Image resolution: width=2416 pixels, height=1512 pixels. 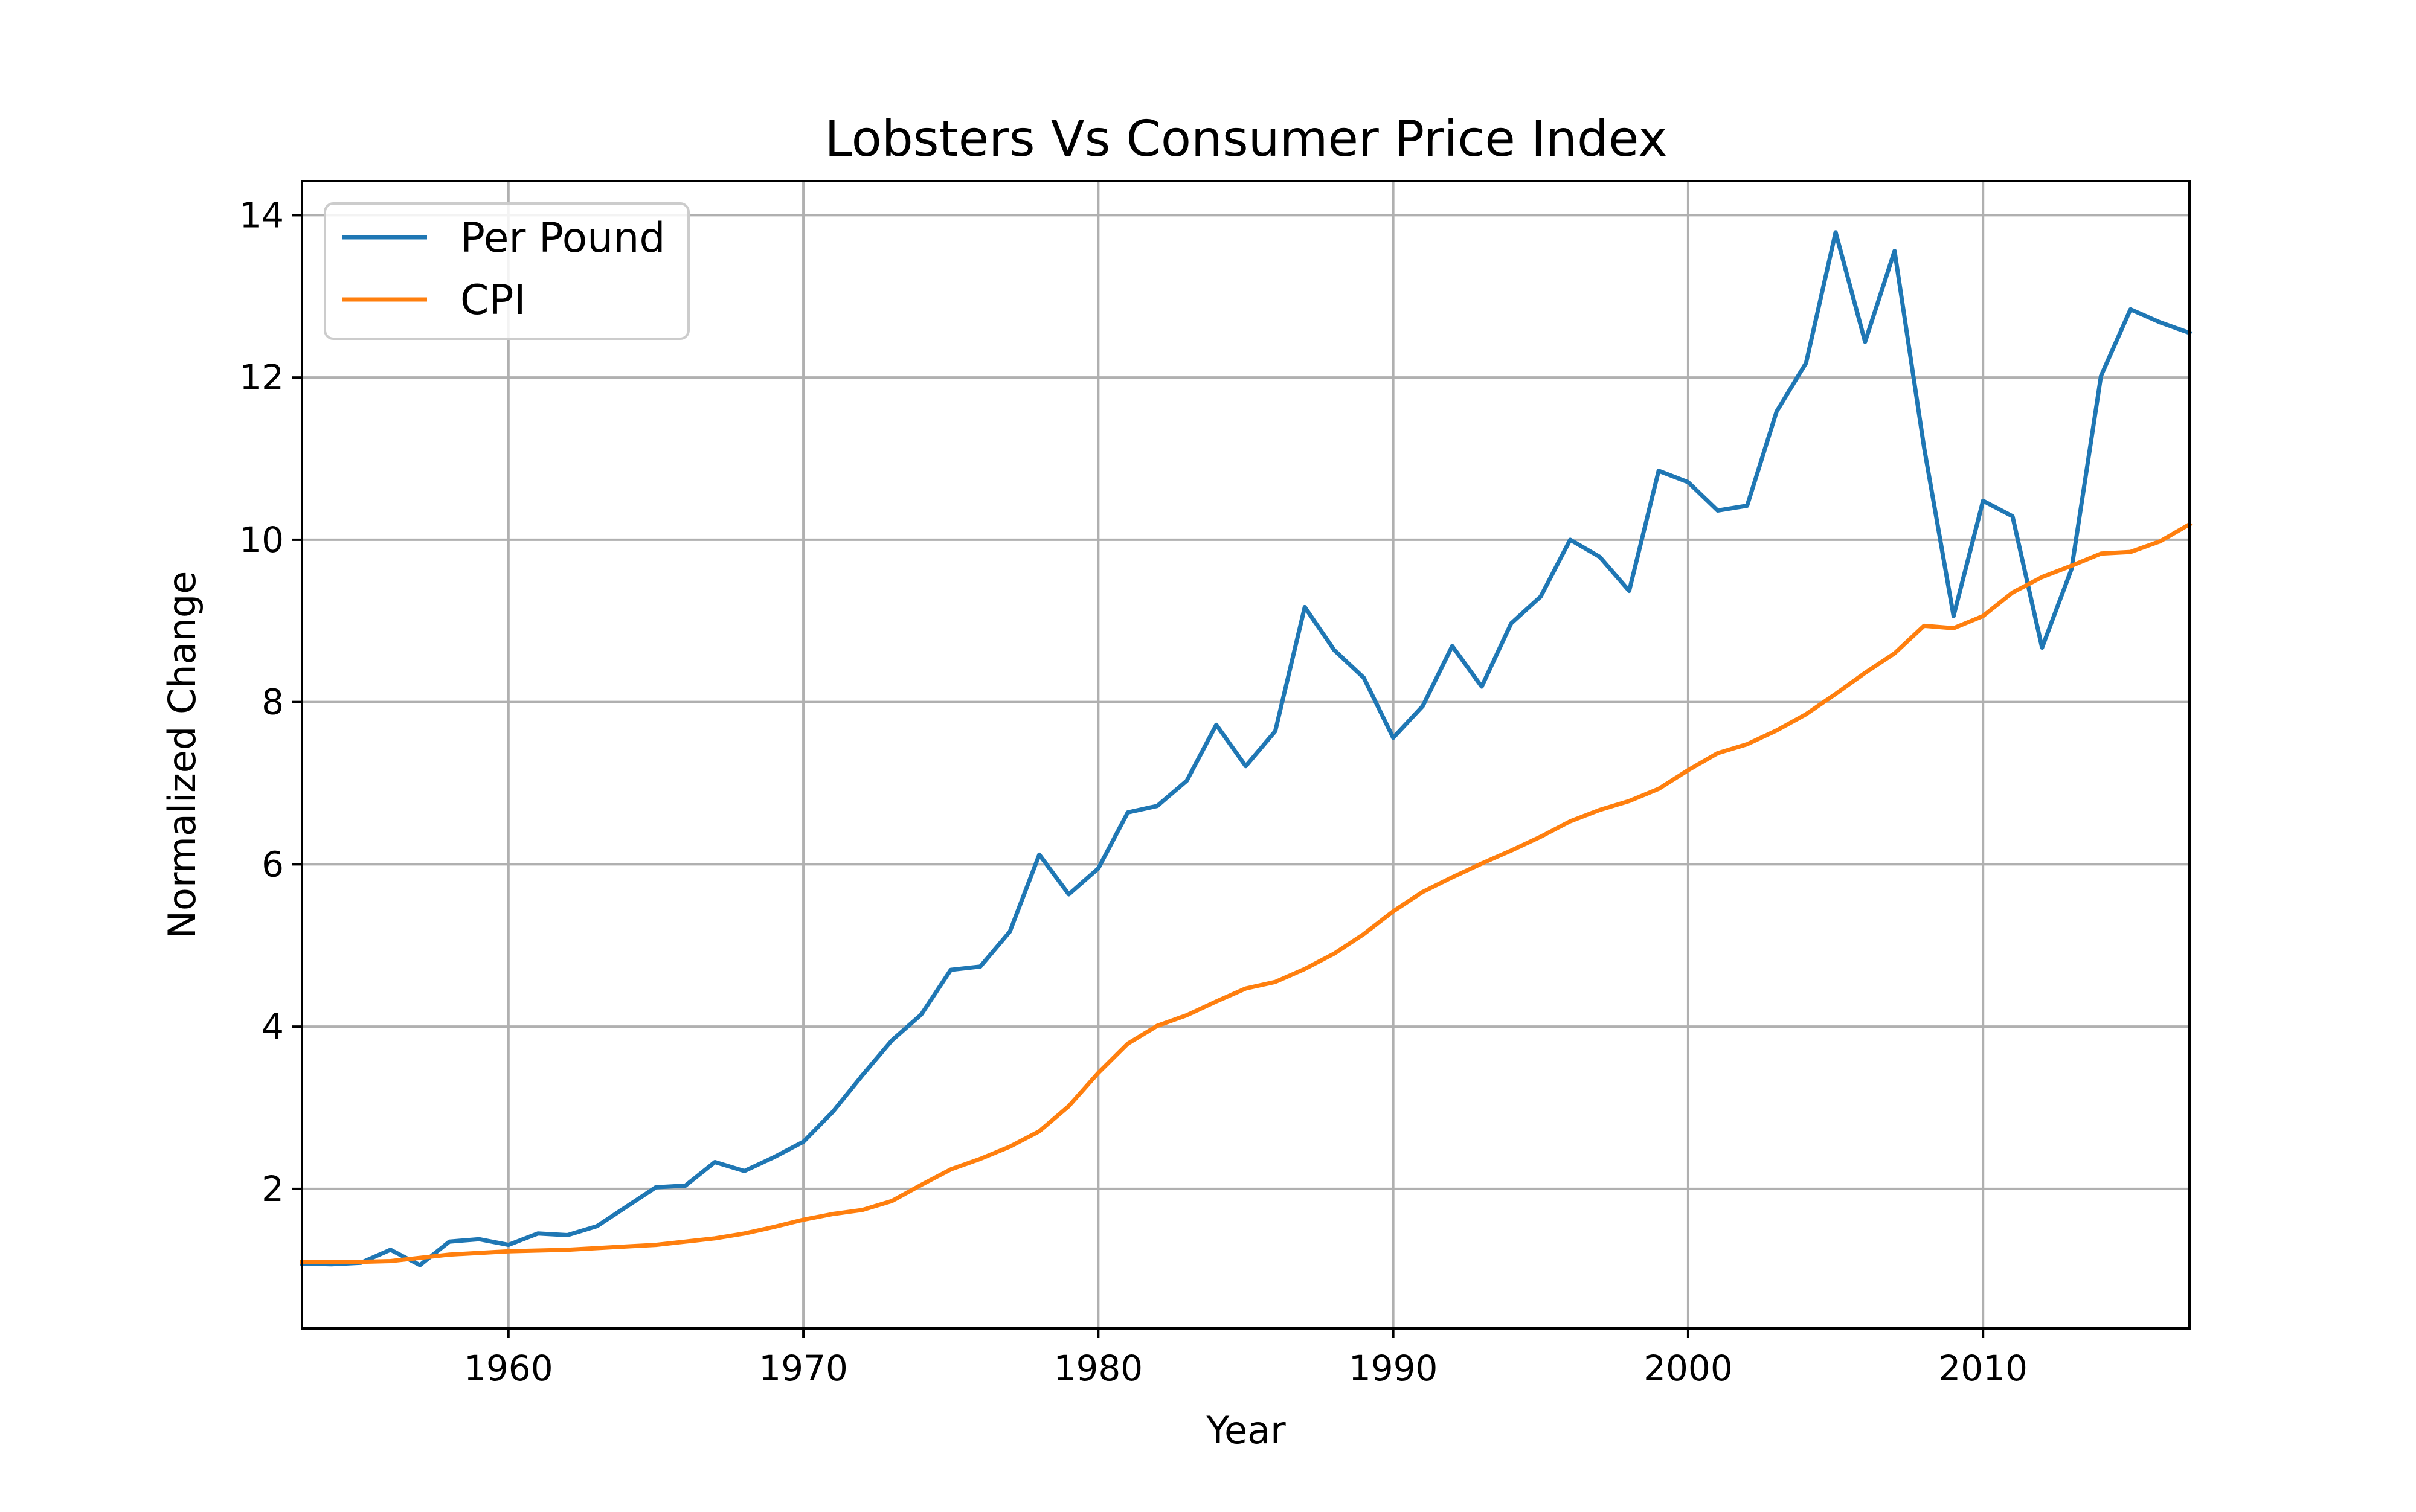 What do you see at coordinates (273, 1026) in the screenshot?
I see `y-tick-label: 4` at bounding box center [273, 1026].